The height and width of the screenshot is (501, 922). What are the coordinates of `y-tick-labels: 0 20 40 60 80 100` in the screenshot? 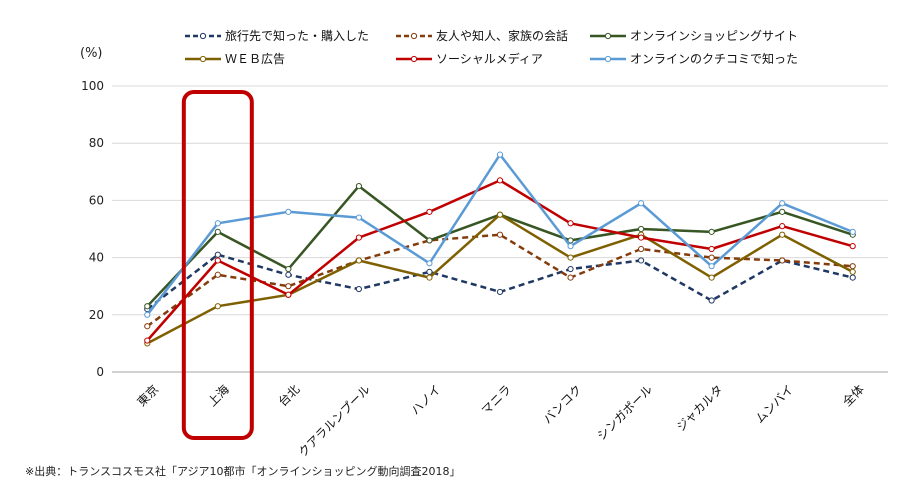 It's located at (92, 229).